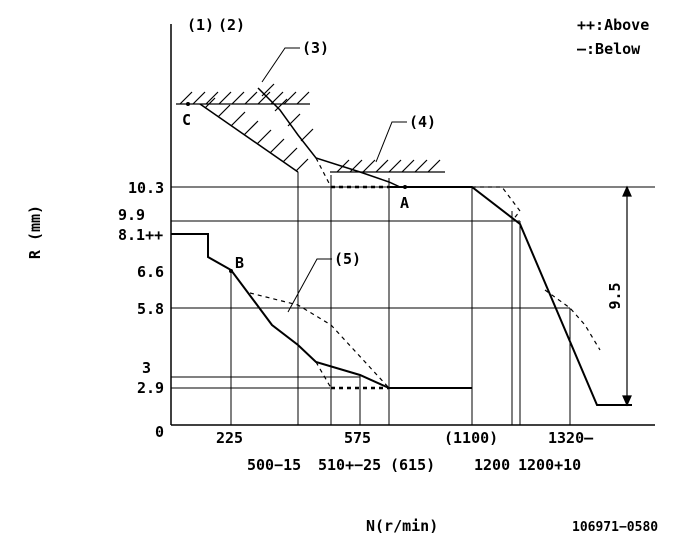  I want to click on callout-5: (5), so click(347, 259).